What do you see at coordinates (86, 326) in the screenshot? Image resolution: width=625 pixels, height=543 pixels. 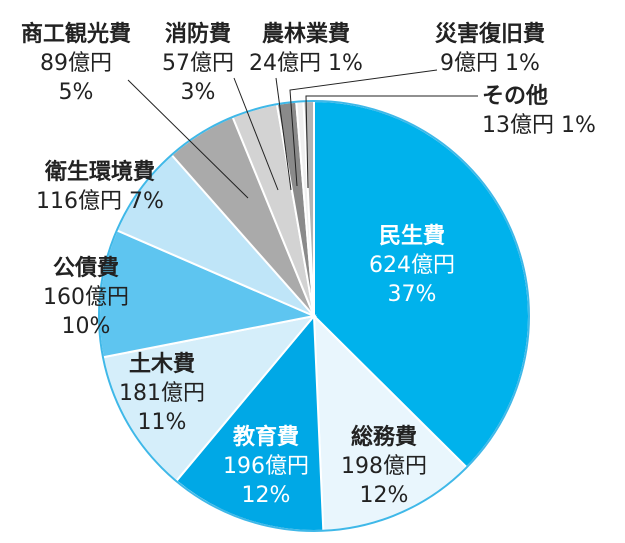 I see `label-pct: 10%` at bounding box center [86, 326].